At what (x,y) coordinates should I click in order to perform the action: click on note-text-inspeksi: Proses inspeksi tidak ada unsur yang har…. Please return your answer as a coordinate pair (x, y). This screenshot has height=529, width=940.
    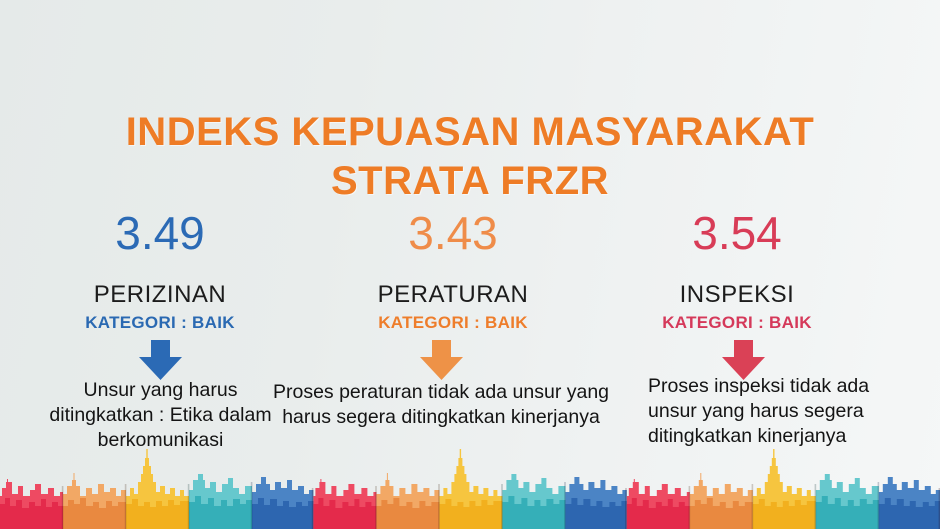
    Looking at the image, I should click on (759, 411).